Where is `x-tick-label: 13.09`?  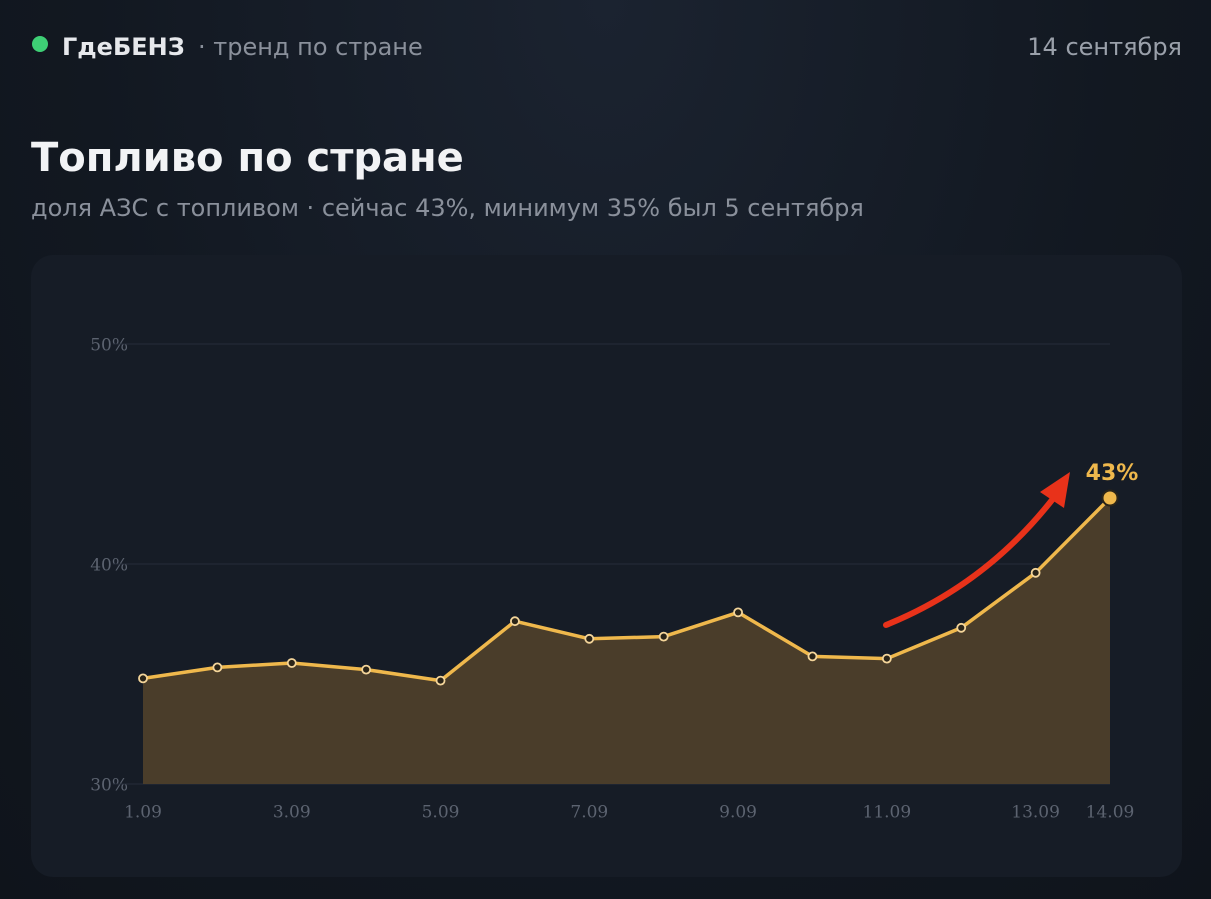
x-tick-label: 13.09 is located at coordinates (1035, 813).